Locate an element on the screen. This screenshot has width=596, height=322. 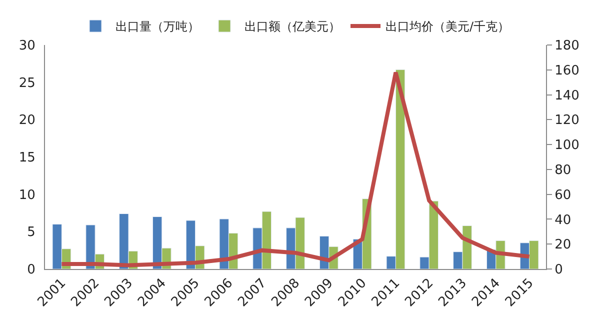
y2-tick-label: 0 is located at coordinates (558, 270).